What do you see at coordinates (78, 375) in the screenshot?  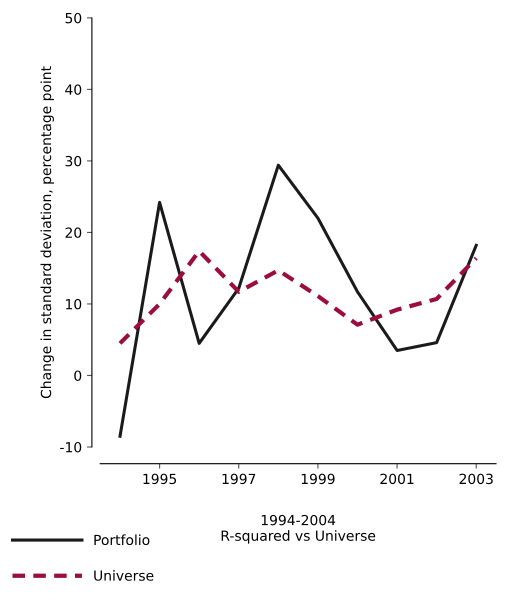 I see `y-tick-label: 0` at bounding box center [78, 375].